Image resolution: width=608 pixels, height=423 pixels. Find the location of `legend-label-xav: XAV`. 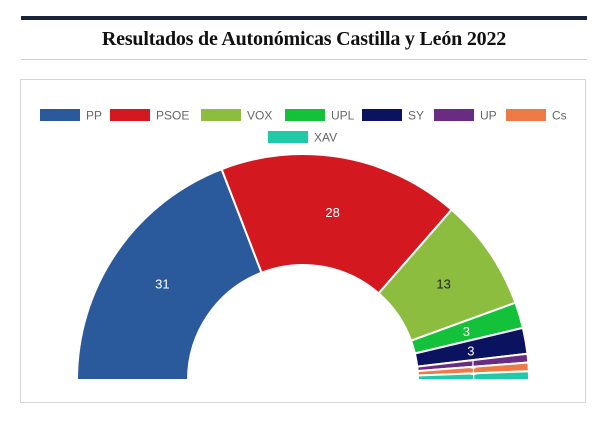

legend-label-xav: XAV is located at coordinates (325, 138).